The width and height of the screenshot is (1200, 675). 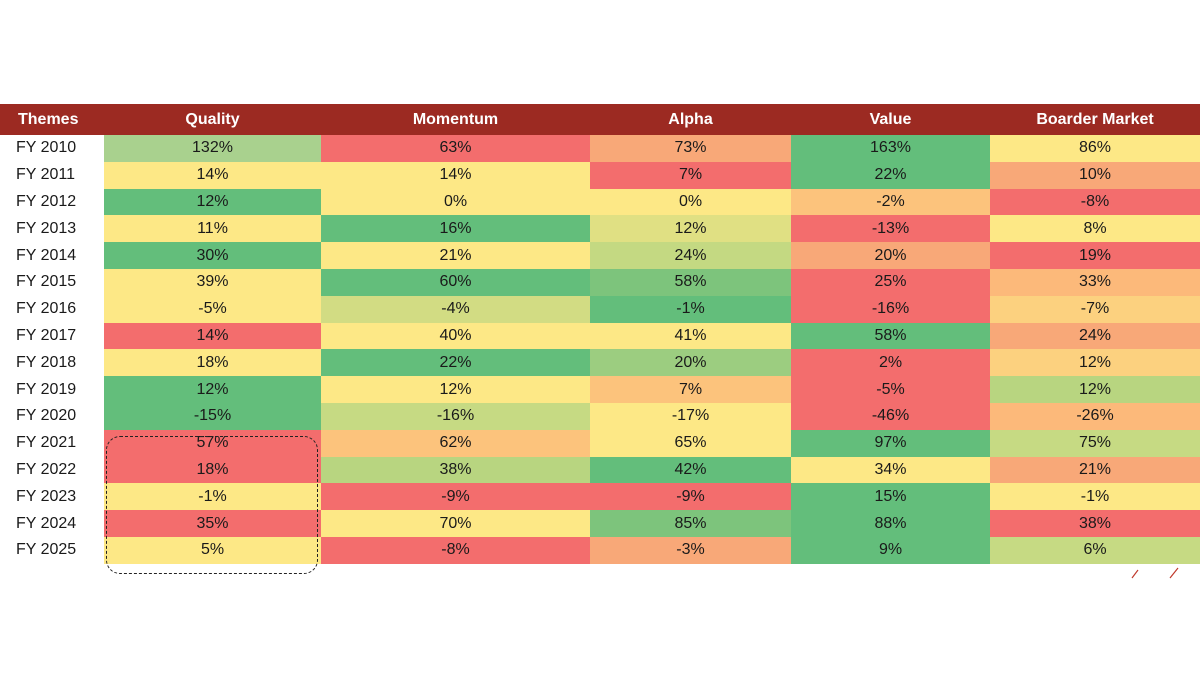 What do you see at coordinates (690, 255) in the screenshot?
I see `heatmap-cell: 24%` at bounding box center [690, 255].